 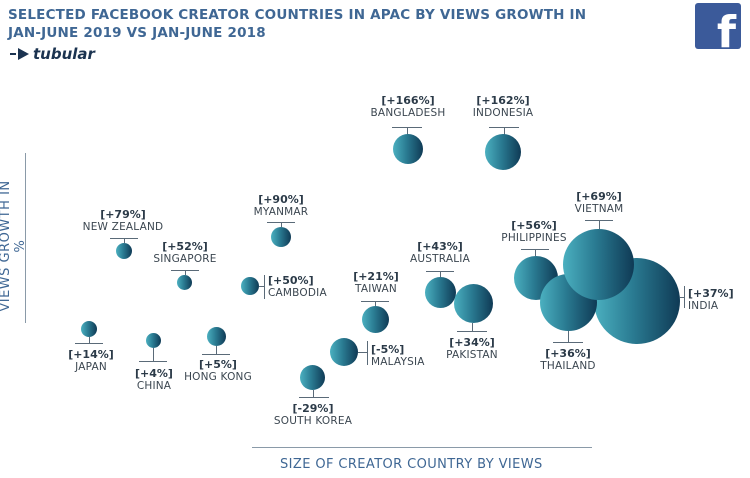 What do you see at coordinates (123, 220) in the screenshot?
I see `label-new-zealand: [+79%] NEW ZEALAND` at bounding box center [123, 220].